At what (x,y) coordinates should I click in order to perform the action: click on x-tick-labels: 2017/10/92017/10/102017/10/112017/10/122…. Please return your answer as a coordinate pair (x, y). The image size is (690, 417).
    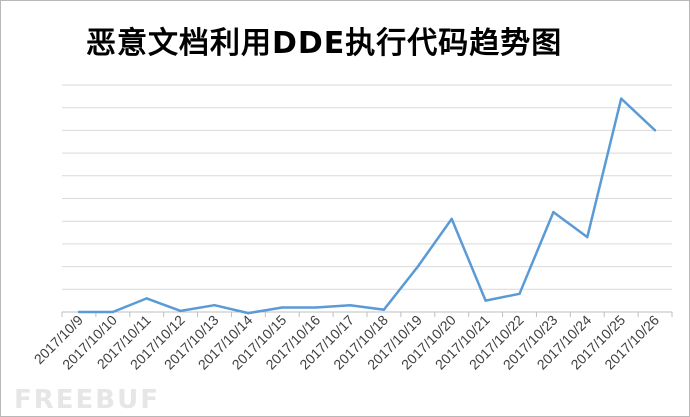
    Looking at the image, I should click on (347, 342).